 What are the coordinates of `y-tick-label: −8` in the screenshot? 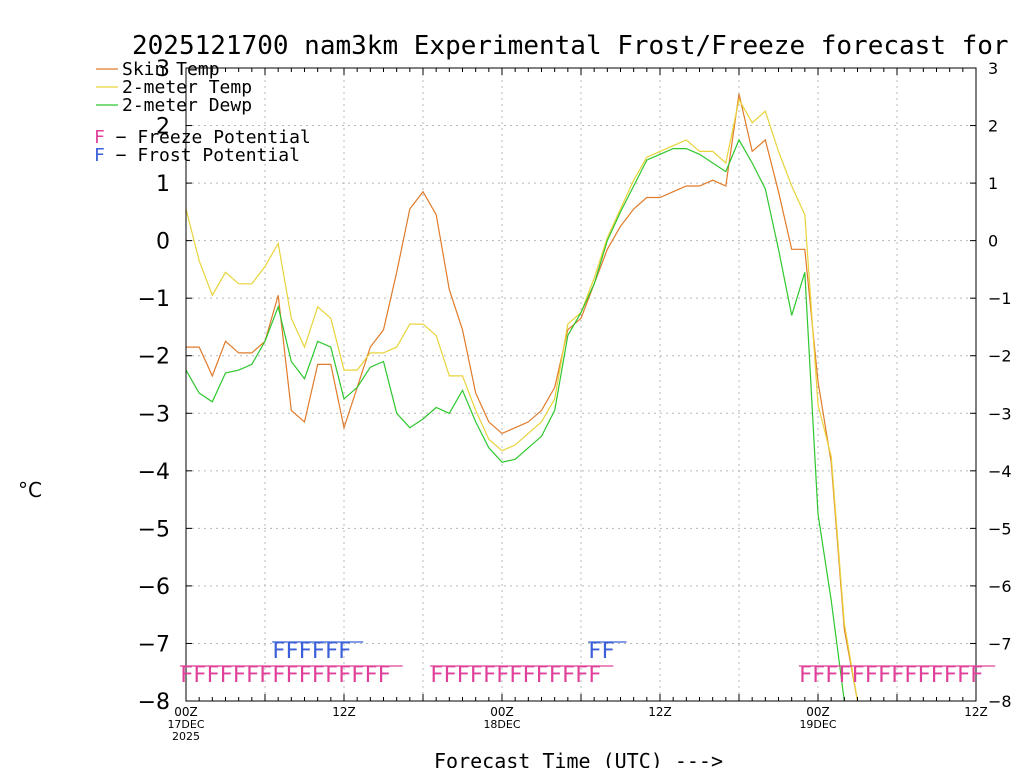 It's located at (154, 702).